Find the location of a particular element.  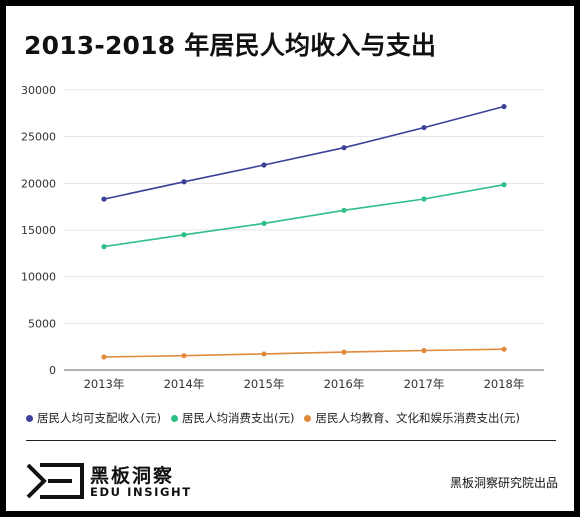

x-tick-label: 2017年 is located at coordinates (424, 384).